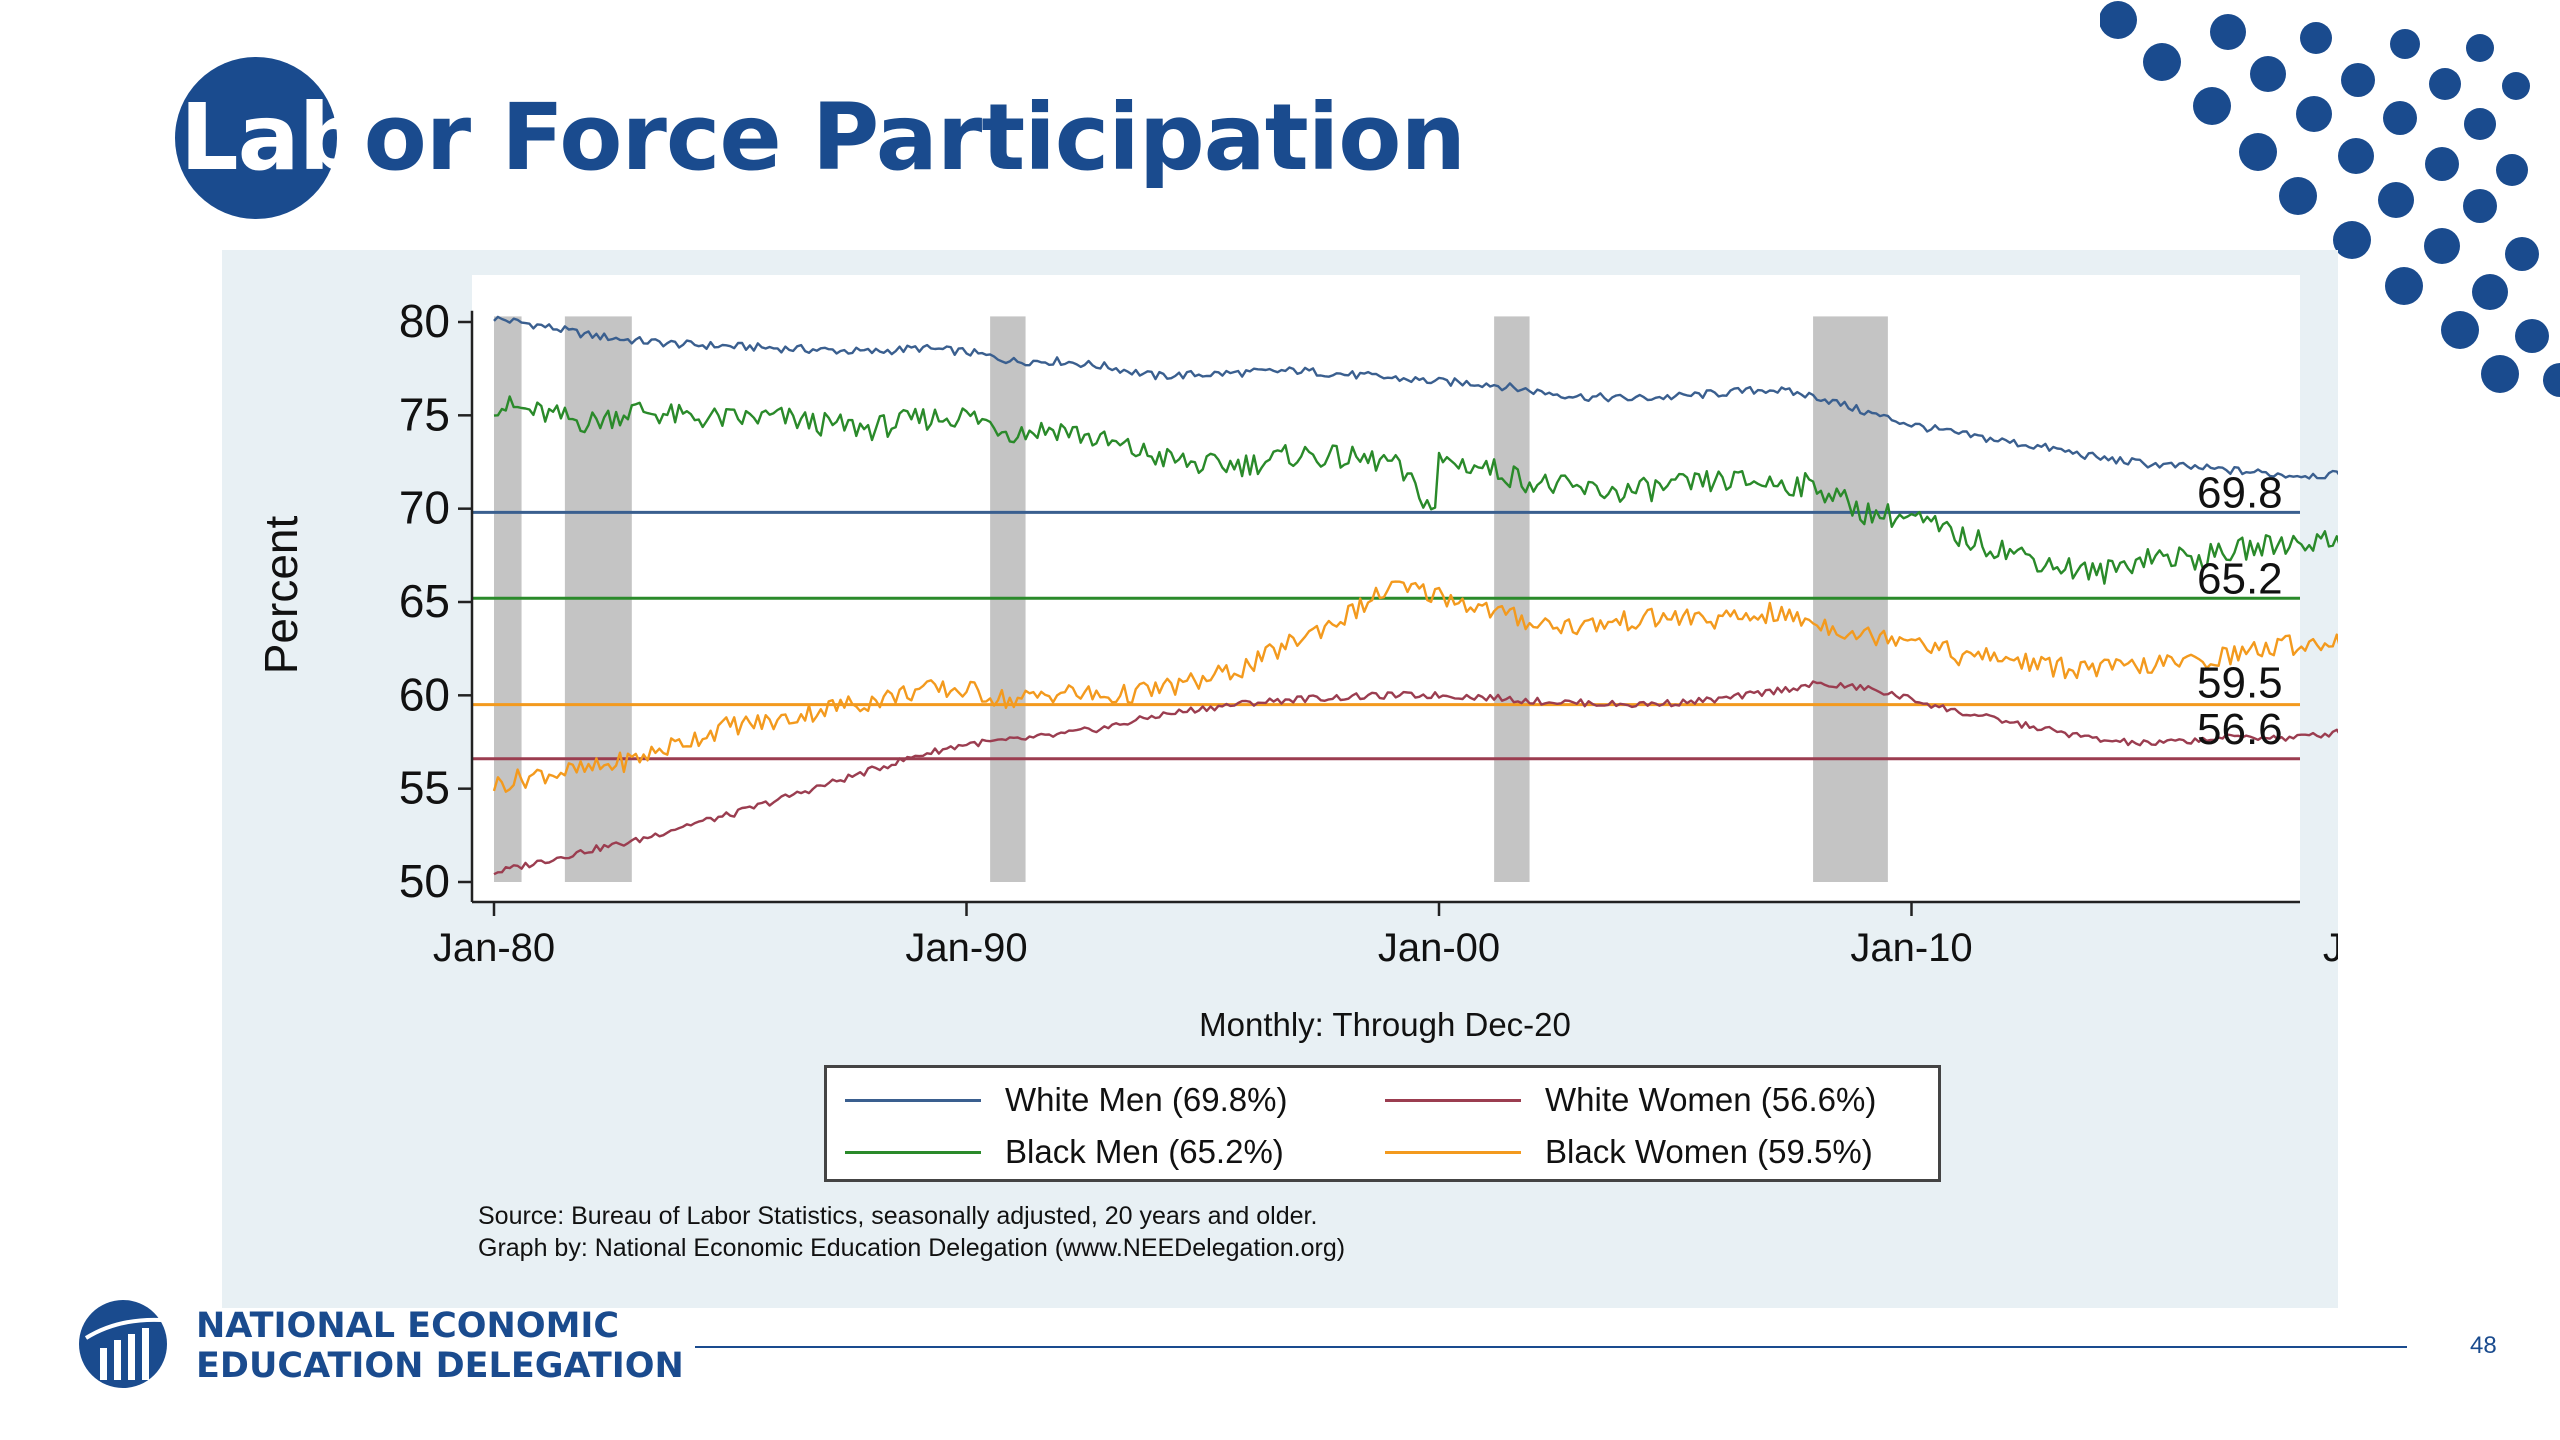 Image resolution: width=2560 pixels, height=1440 pixels. Describe the element at coordinates (2240, 578) in the screenshot. I see `series-end-label: 65.2` at that location.